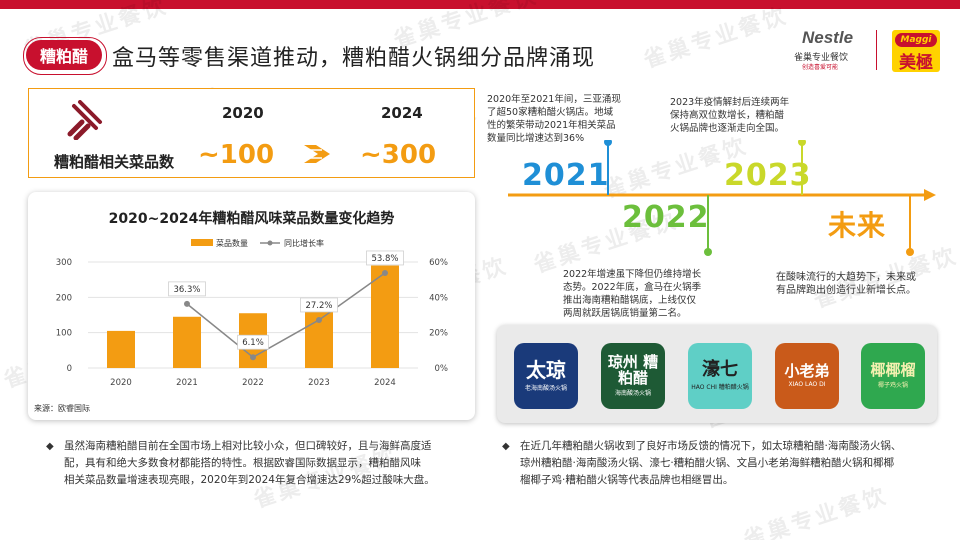 The width and height of the screenshot is (960, 540). I want to click on logo-divider, so click(876, 50).